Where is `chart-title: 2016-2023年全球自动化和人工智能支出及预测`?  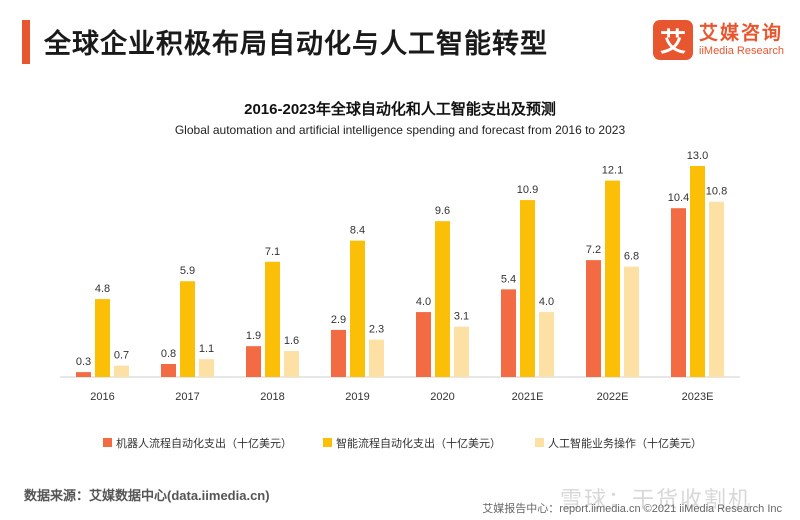 chart-title: 2016-2023年全球自动化和人工智能支出及预测 is located at coordinates (400, 109).